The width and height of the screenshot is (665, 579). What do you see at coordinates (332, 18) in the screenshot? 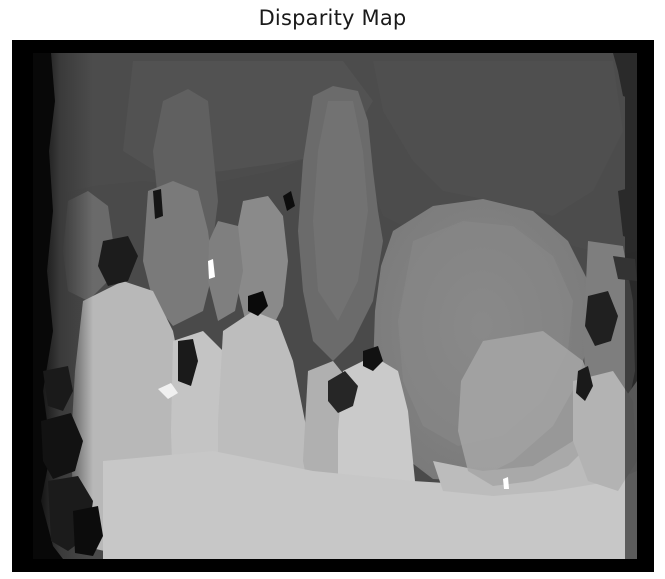
I see `figure-title: Disparity Map` at bounding box center [332, 18].